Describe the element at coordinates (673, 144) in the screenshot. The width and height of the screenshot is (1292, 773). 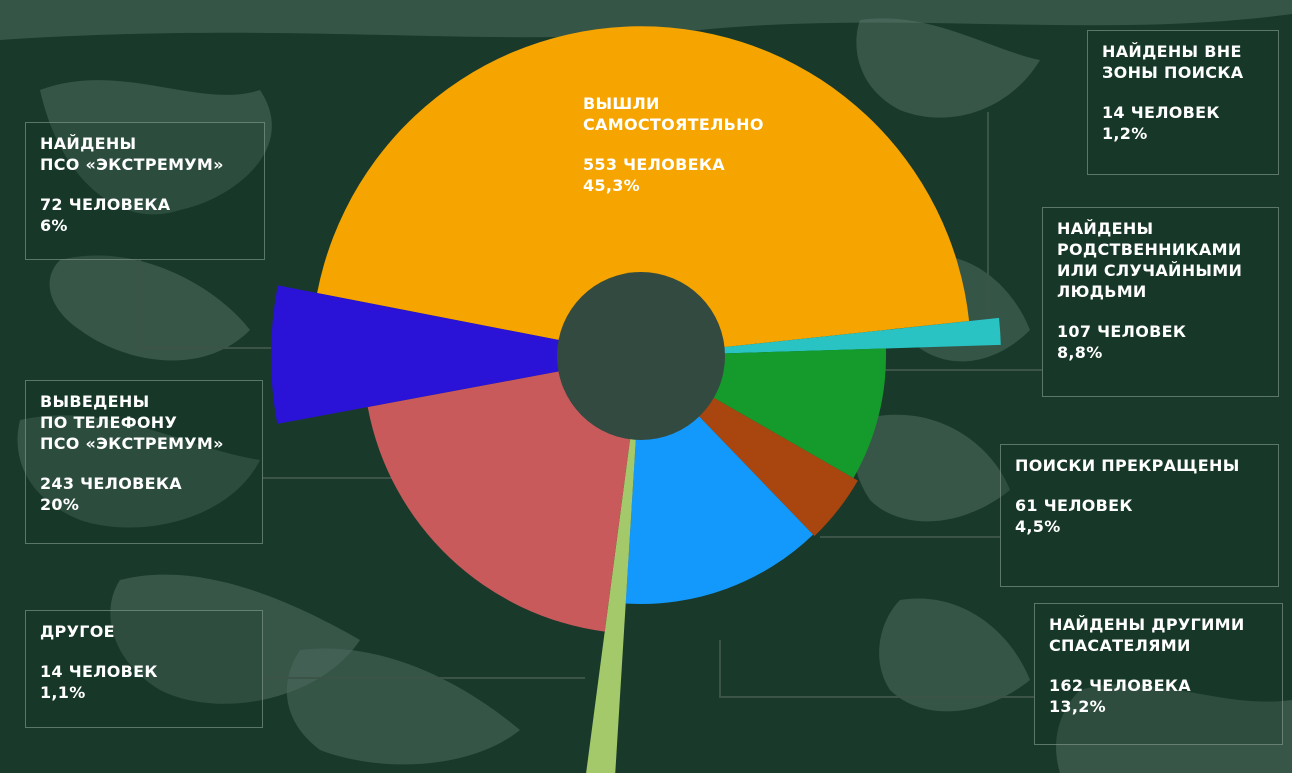
I see `slice-label-0: Вышли самостоятельно 553 человека 45,3%` at that location.